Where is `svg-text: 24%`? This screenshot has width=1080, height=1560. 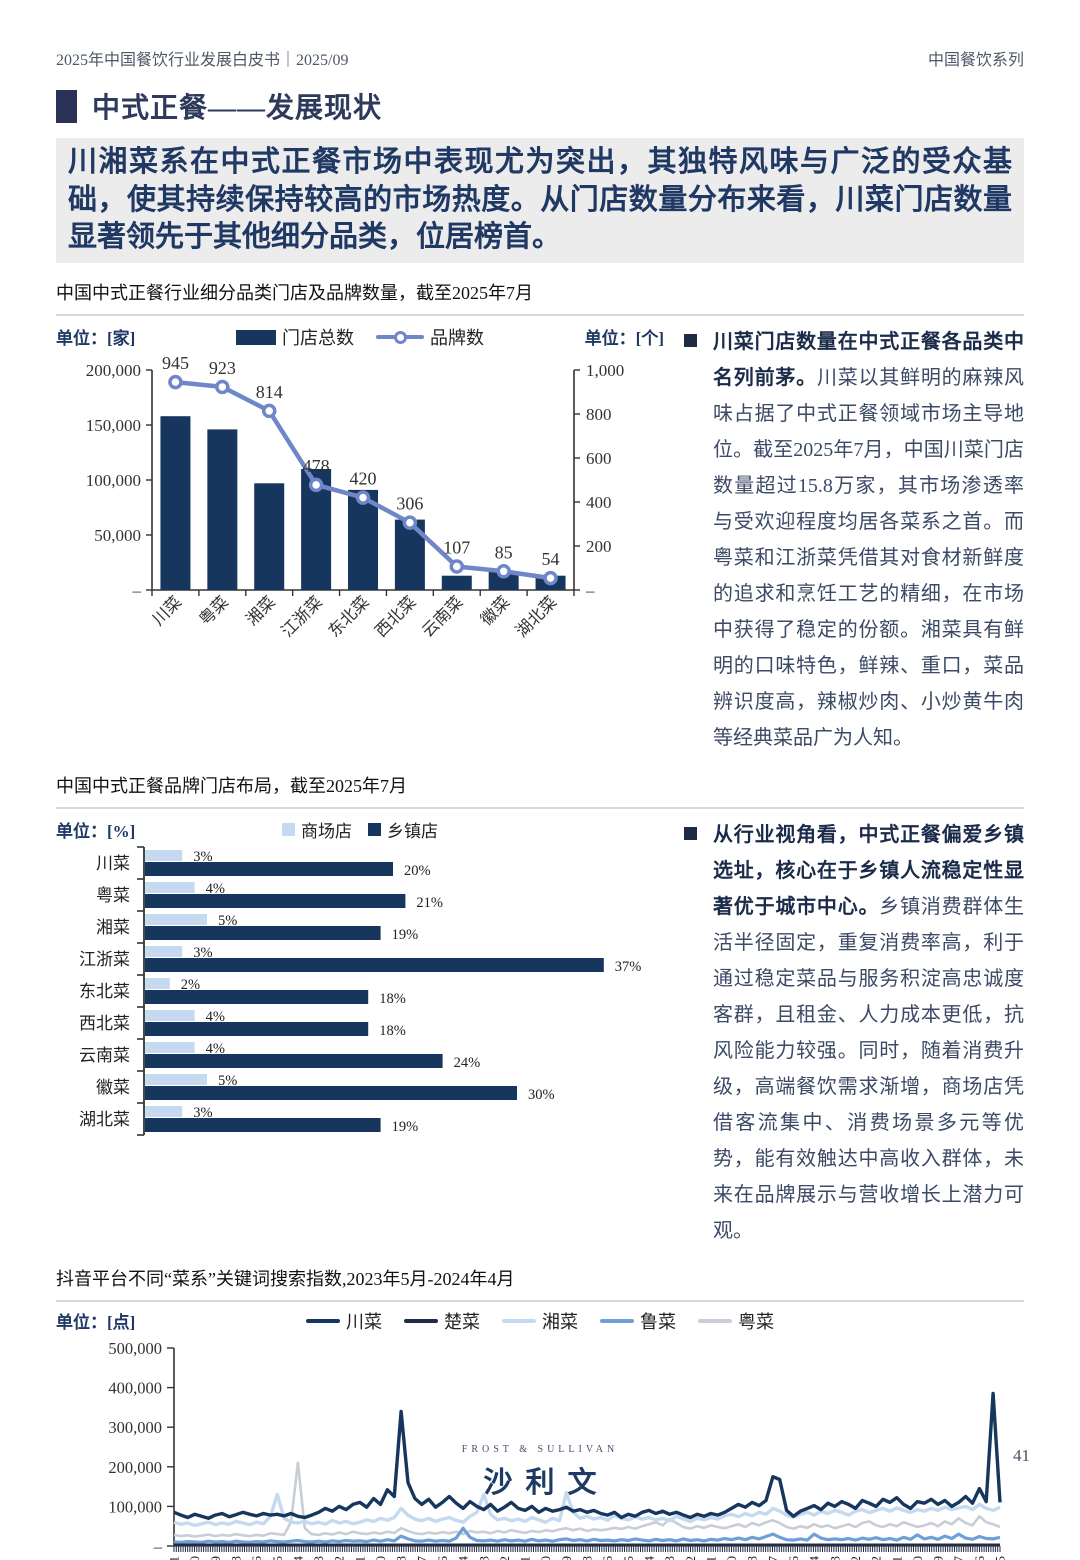
svg-text: 24% is located at coordinates (467, 1063).